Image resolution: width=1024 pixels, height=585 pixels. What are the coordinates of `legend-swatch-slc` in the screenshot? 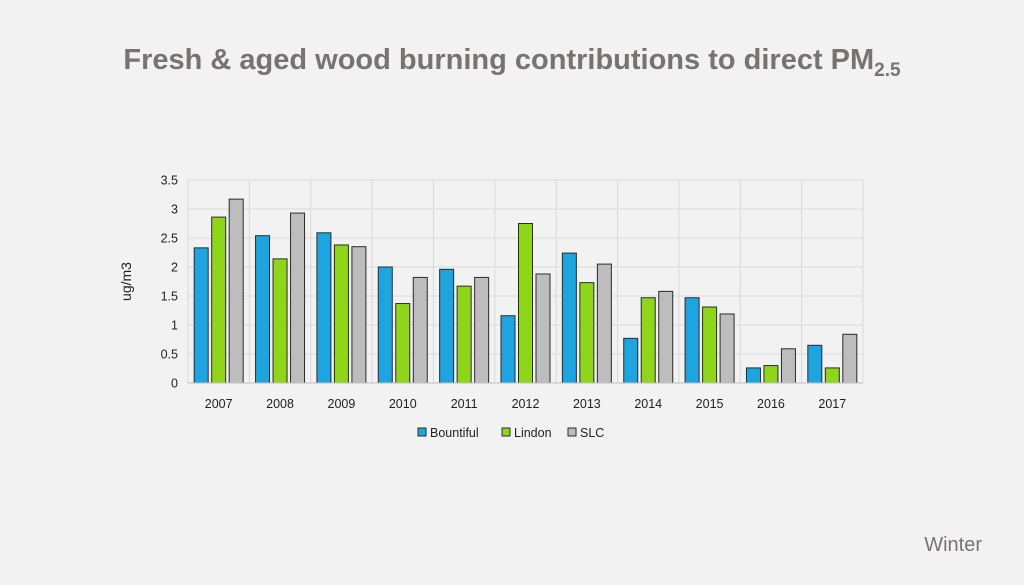 It's located at (572, 432).